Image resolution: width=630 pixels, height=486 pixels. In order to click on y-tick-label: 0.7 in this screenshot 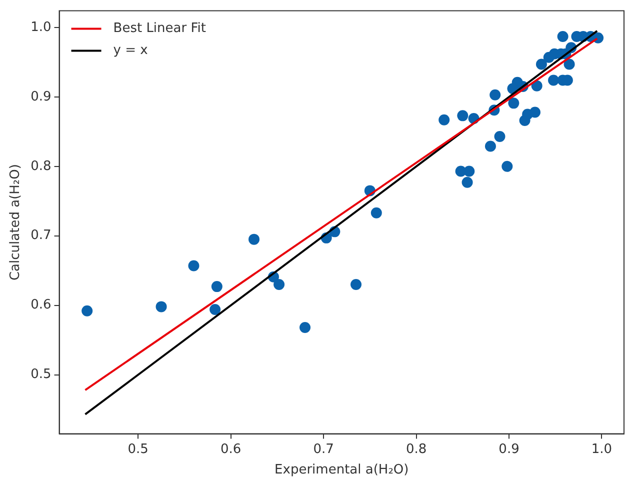, I will do `click(41, 236)`.